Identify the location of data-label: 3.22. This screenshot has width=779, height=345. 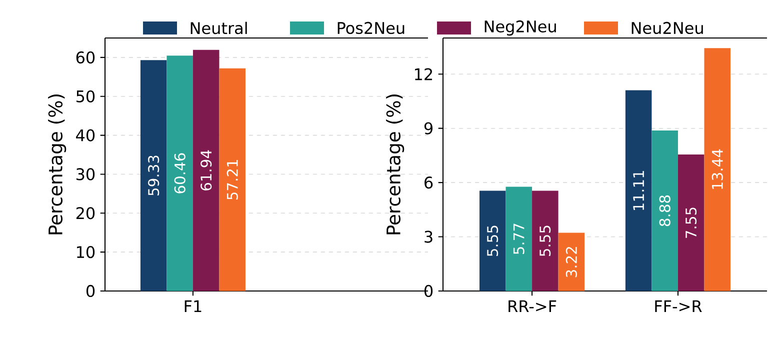
(571, 262).